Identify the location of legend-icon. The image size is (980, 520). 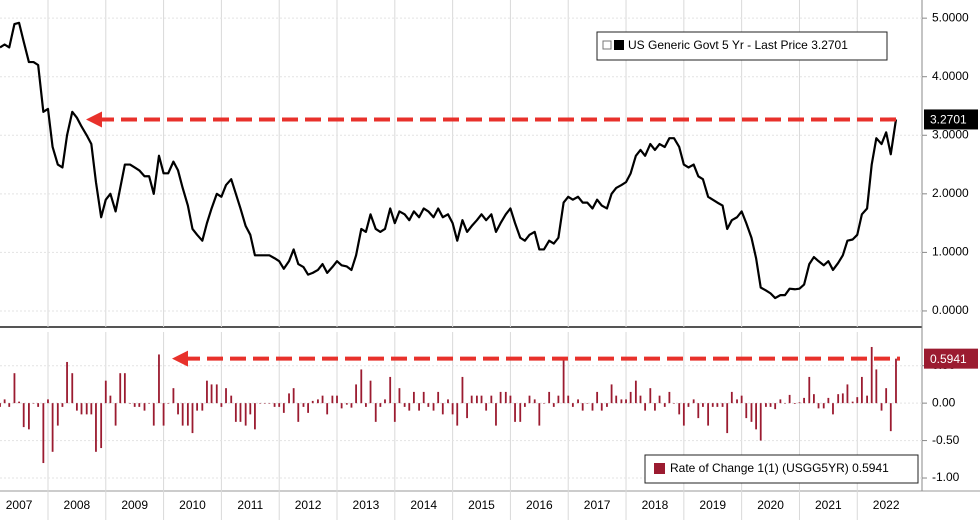
(607, 45).